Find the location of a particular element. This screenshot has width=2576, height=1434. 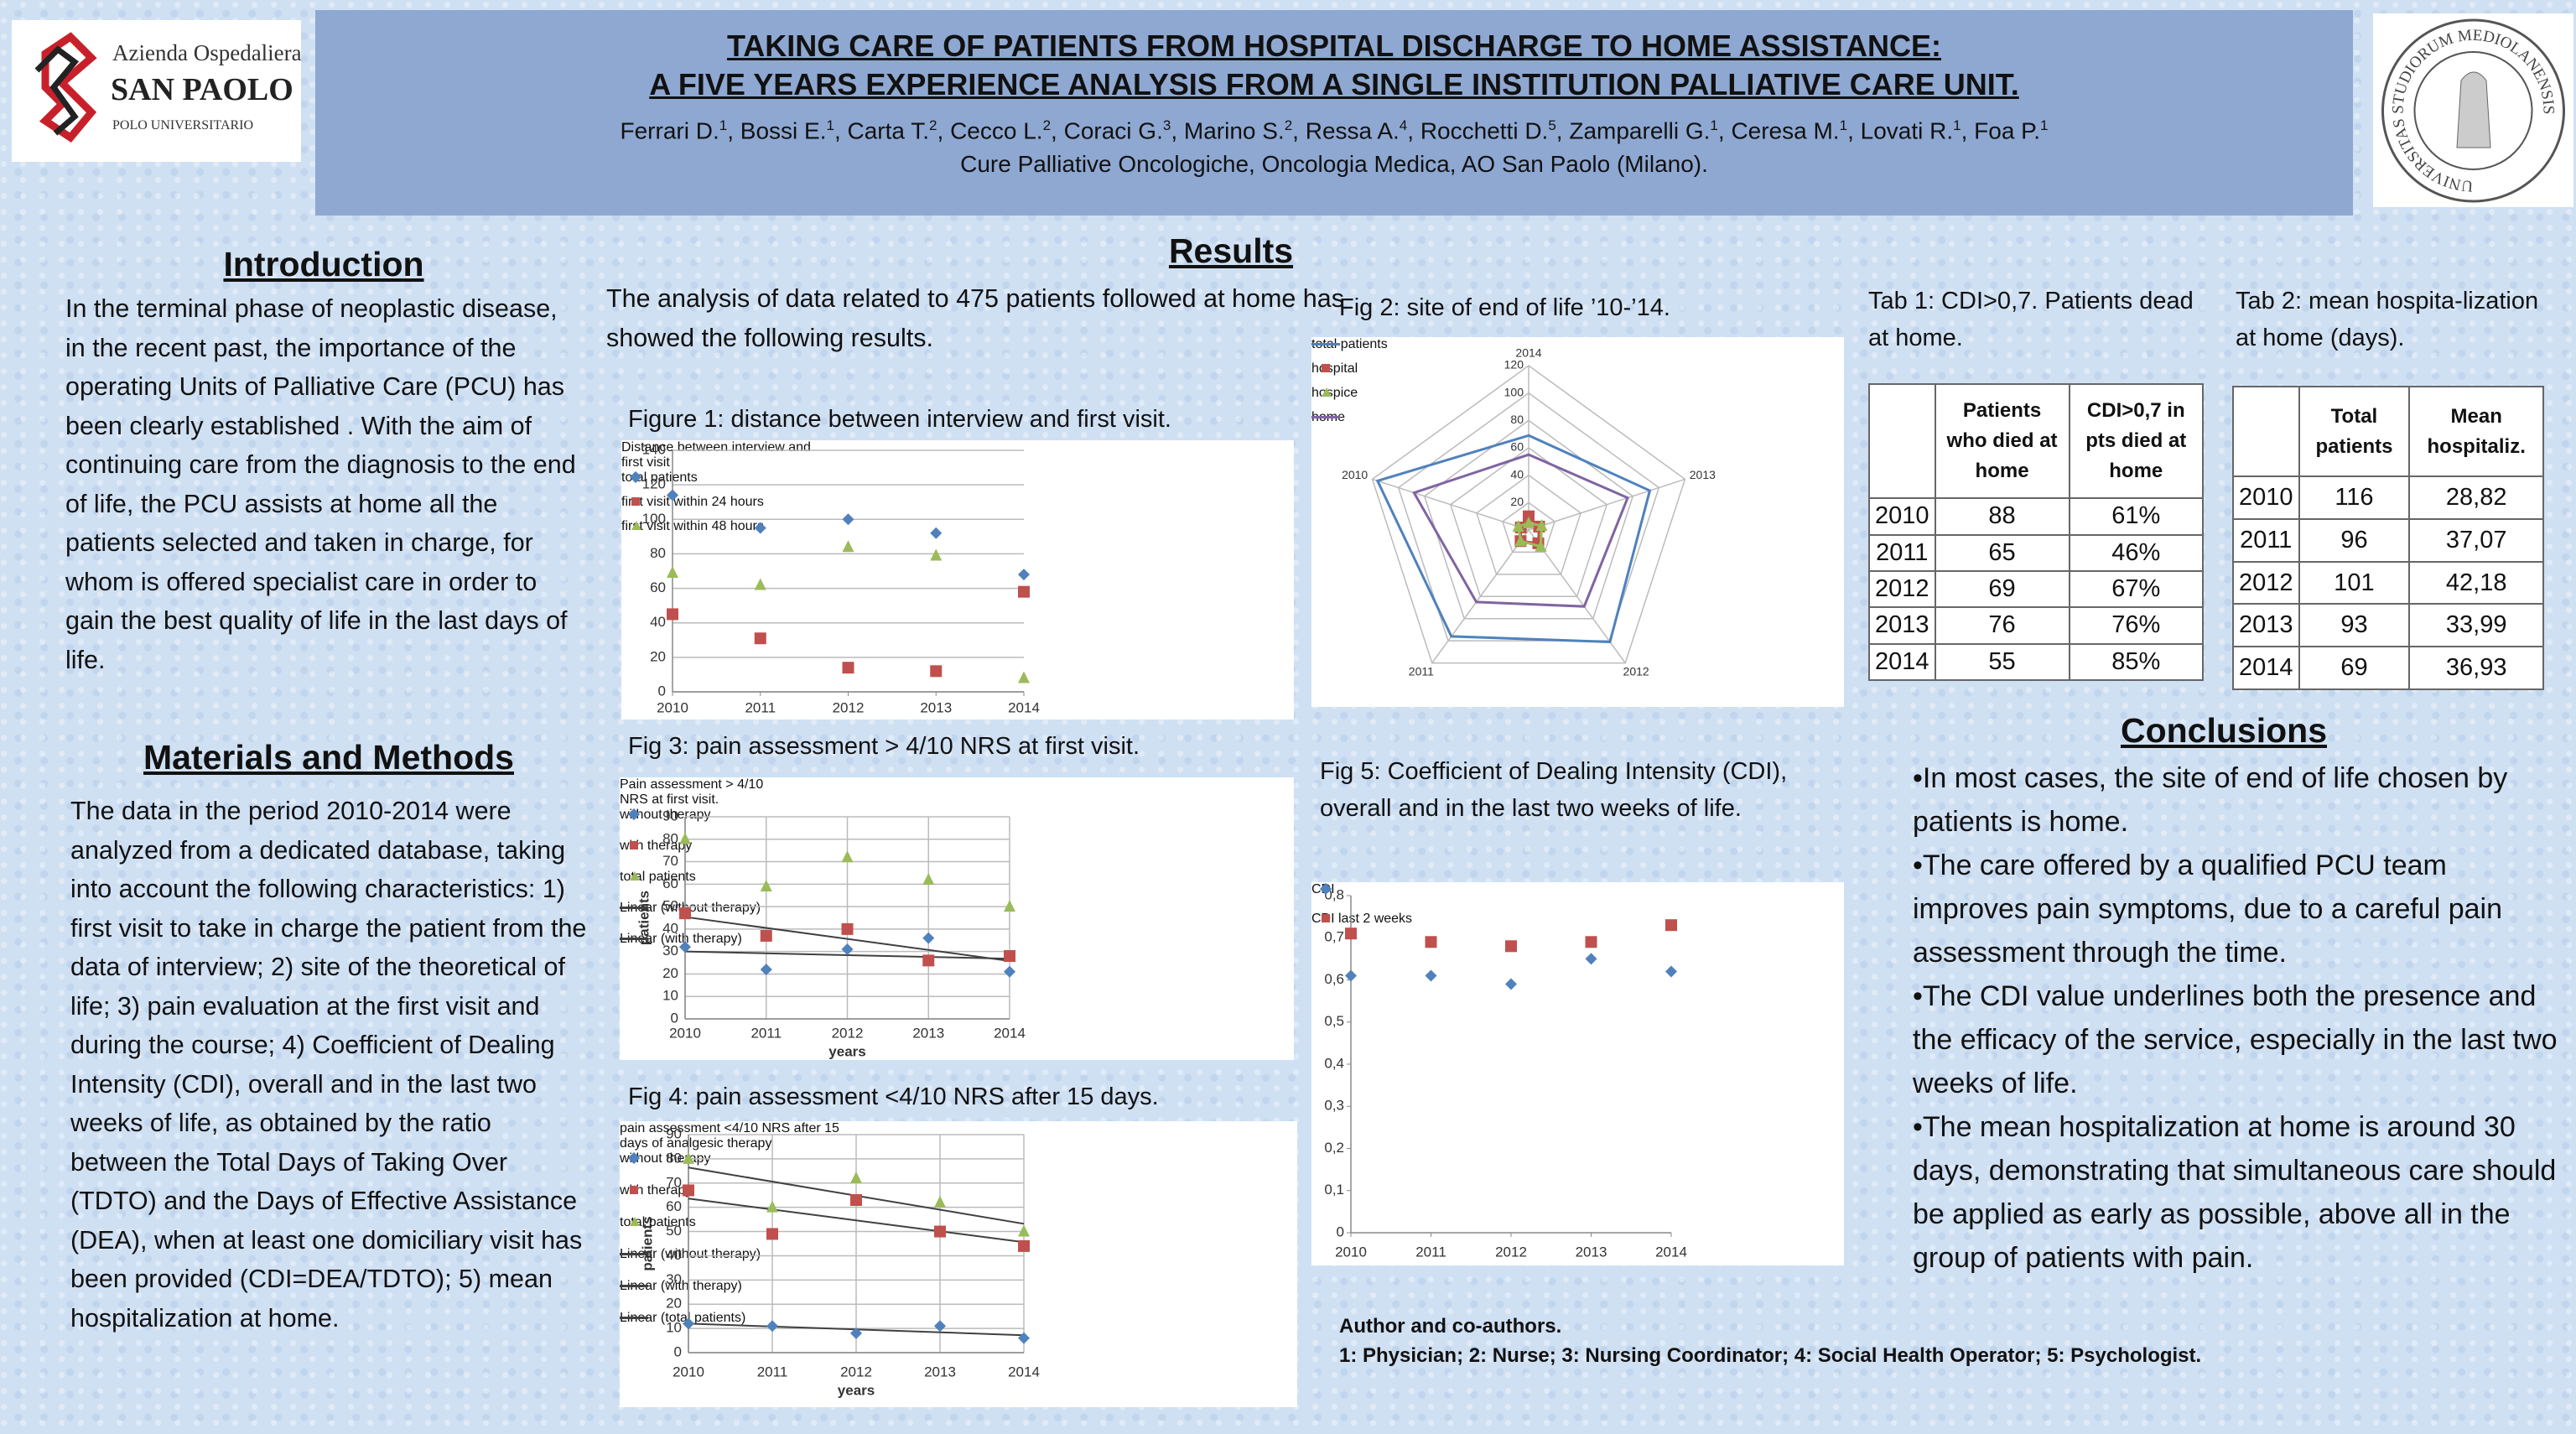

y-tick-label: 60 is located at coordinates (670, 883).